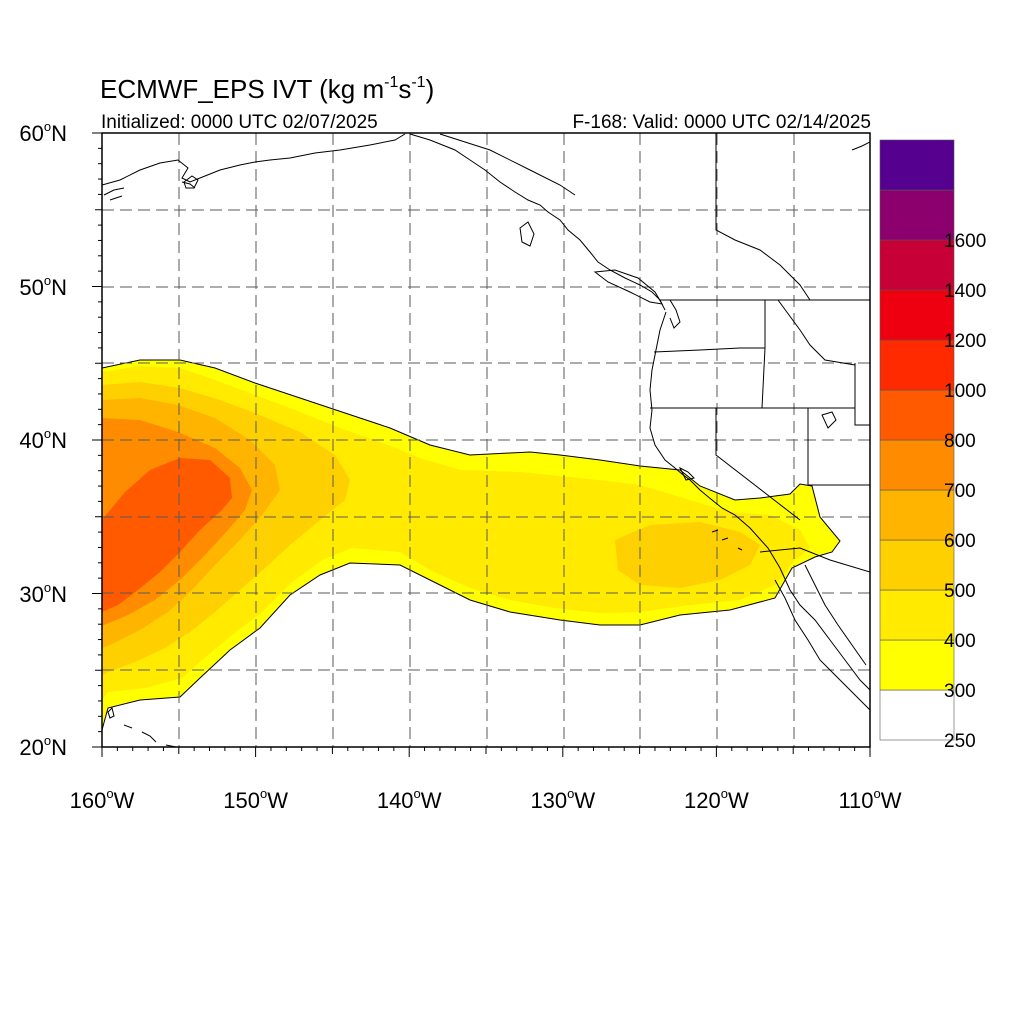  What do you see at coordinates (763, 217) in the screenshot?
I see `canada-interior-line` at bounding box center [763, 217].